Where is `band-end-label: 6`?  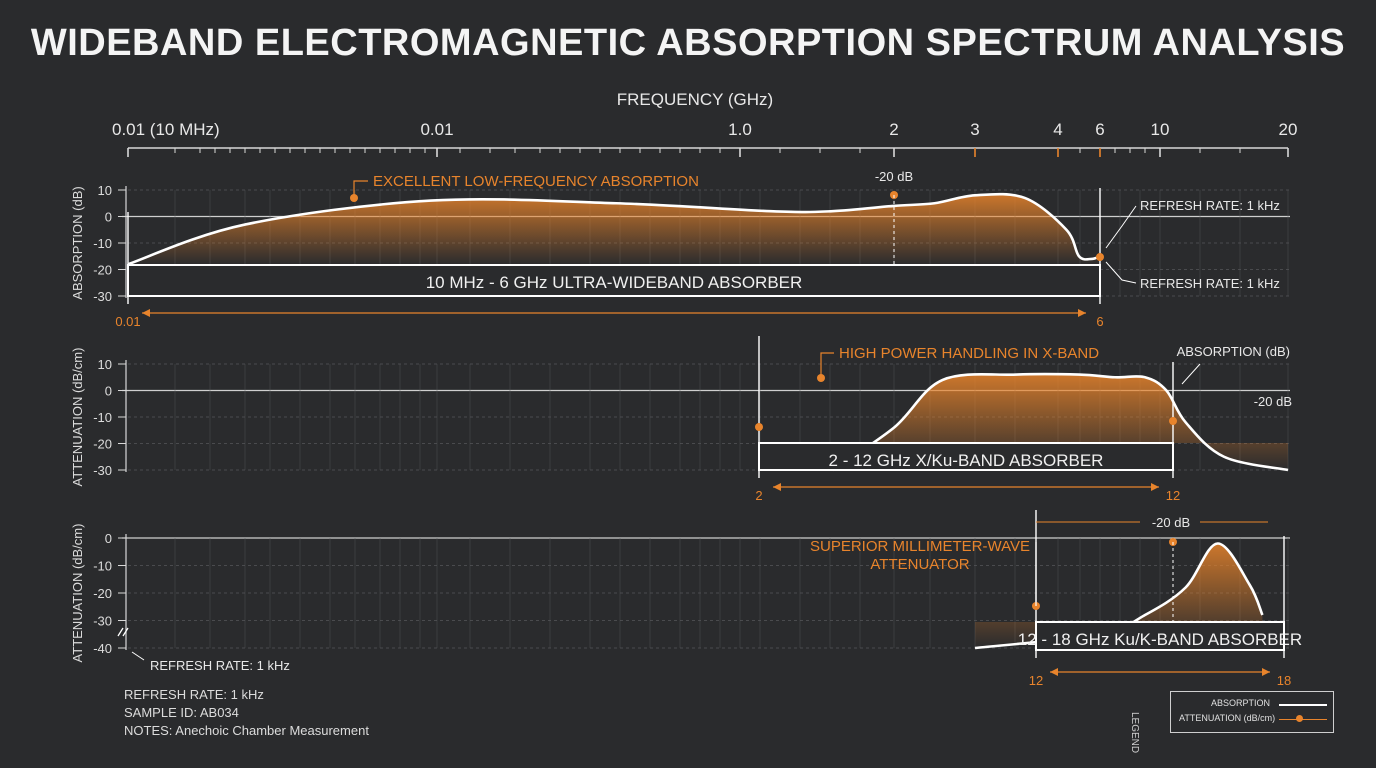 band-end-label: 6 is located at coordinates (1099, 321).